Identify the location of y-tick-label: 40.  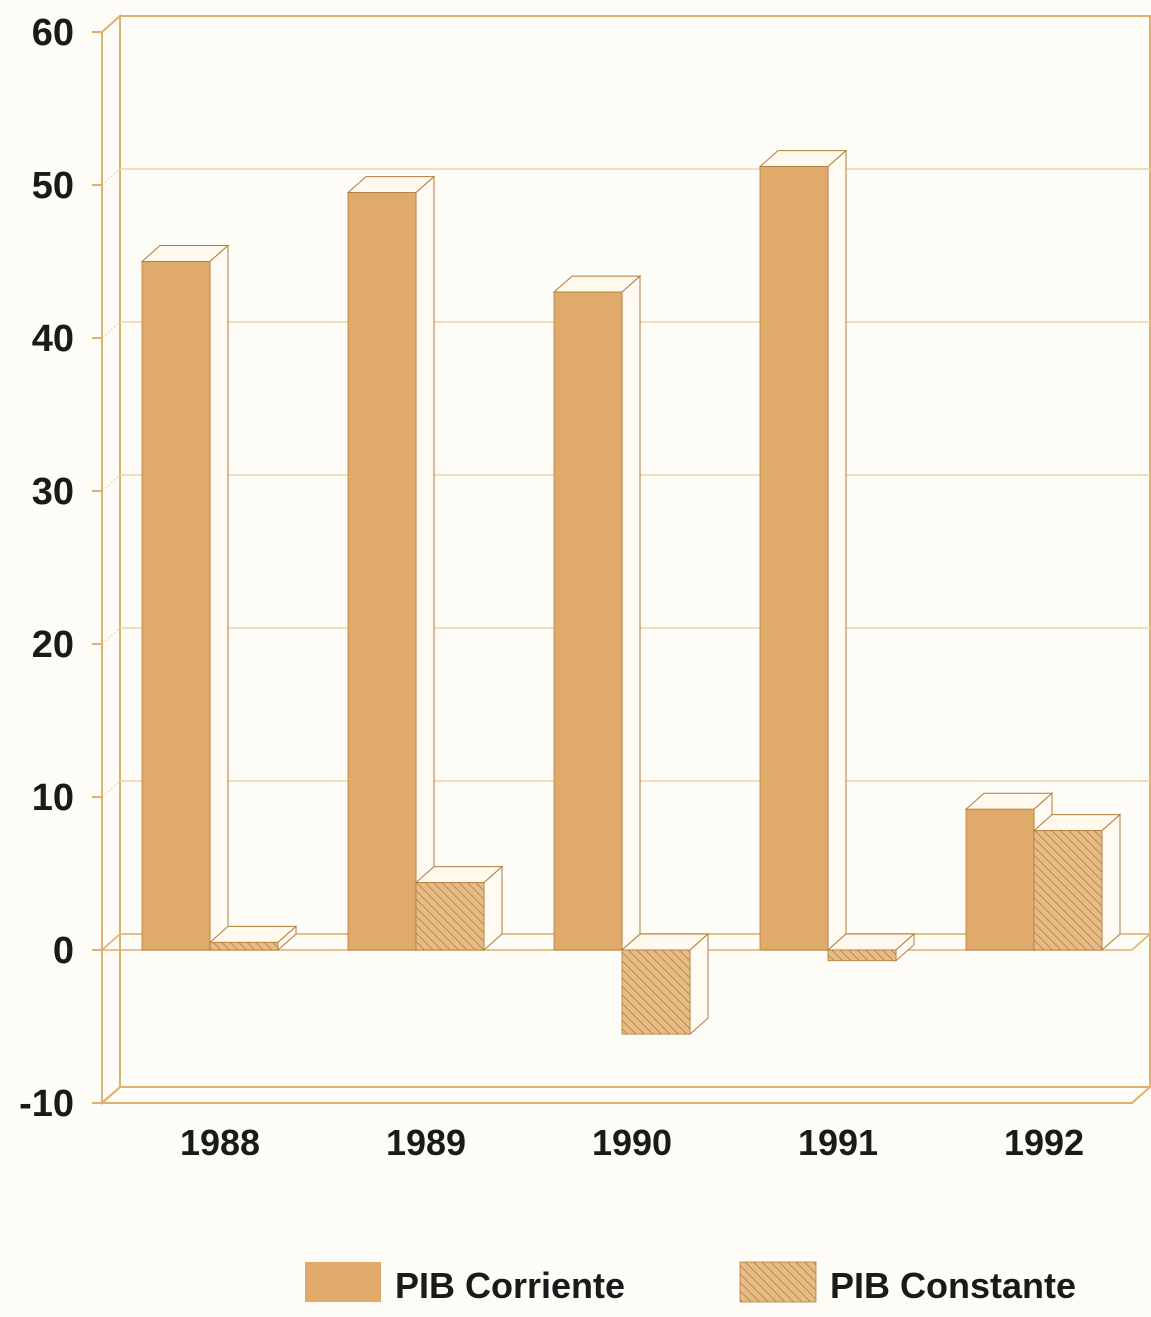
(53, 339).